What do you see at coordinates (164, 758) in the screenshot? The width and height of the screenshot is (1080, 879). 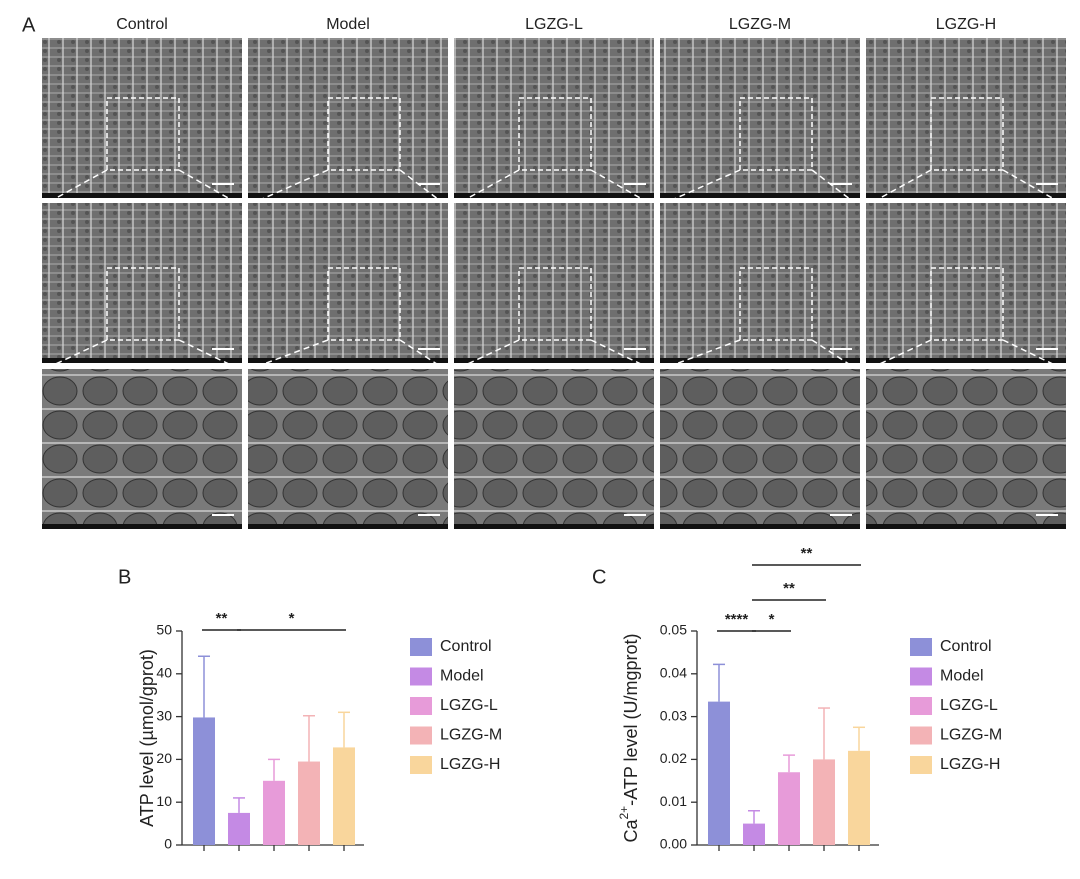 I see `y-tick-label: 20` at bounding box center [164, 758].